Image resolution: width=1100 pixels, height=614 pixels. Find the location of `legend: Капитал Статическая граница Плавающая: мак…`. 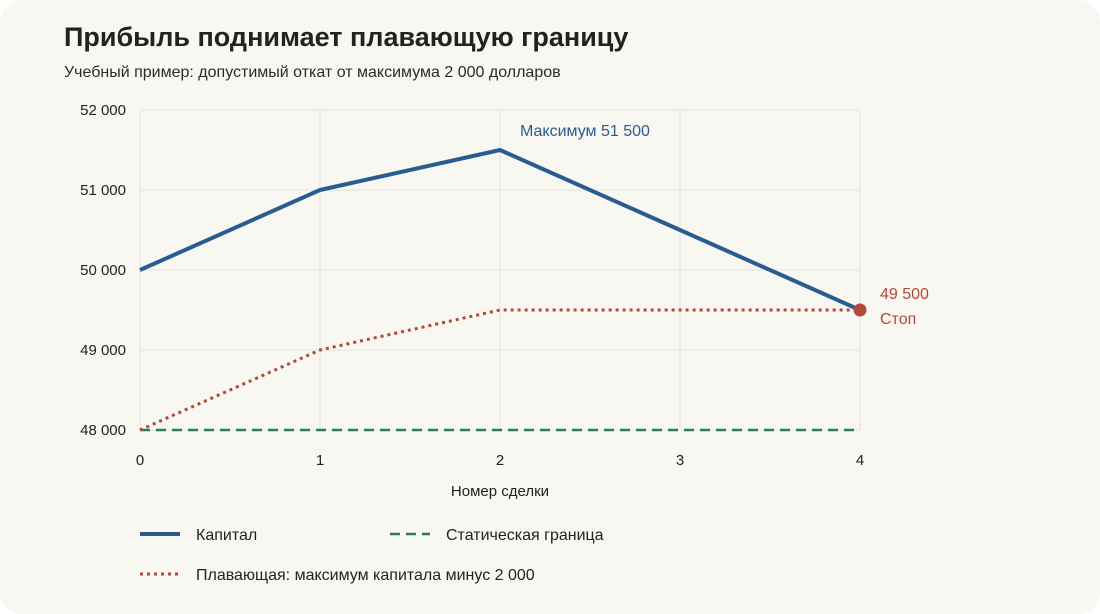

legend: Капитал Статическая граница Плавающая: мак… is located at coordinates (372, 555).